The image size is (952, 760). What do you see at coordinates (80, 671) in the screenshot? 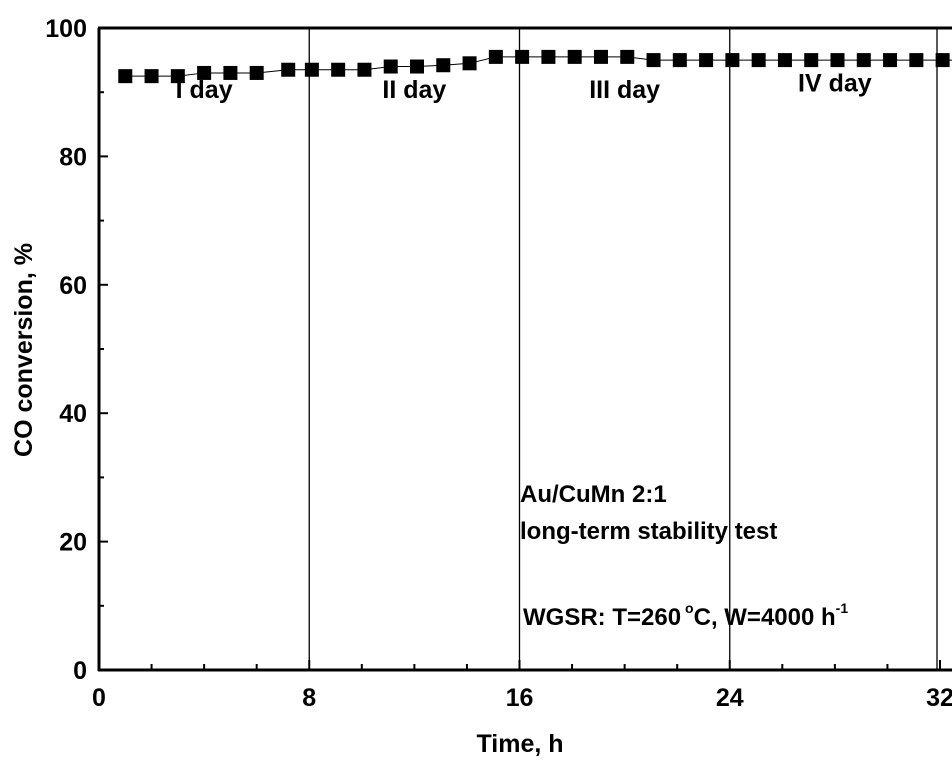
I see `y-tick-label: 0` at bounding box center [80, 671].